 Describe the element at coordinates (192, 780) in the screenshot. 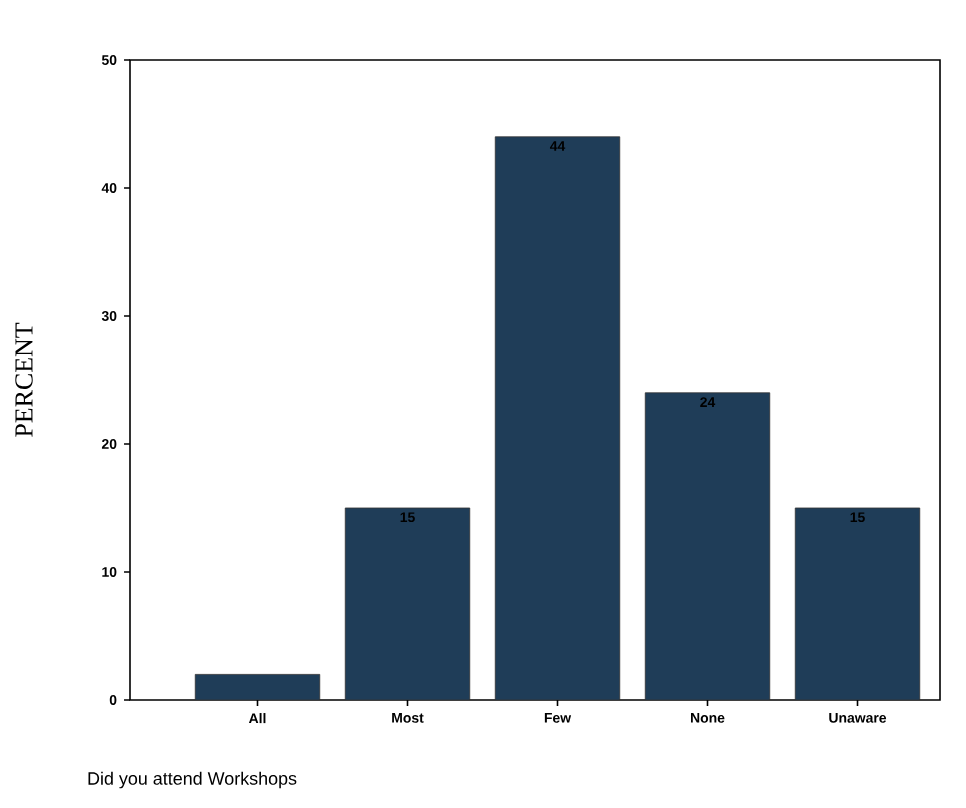

I see `x-axis-title: Did you attend Workshops` at that location.